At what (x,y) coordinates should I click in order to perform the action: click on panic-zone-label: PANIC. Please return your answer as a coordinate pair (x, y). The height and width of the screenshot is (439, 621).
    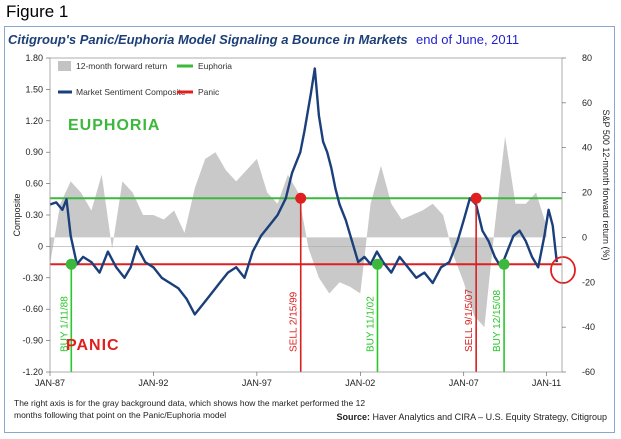
    Looking at the image, I should click on (93, 345).